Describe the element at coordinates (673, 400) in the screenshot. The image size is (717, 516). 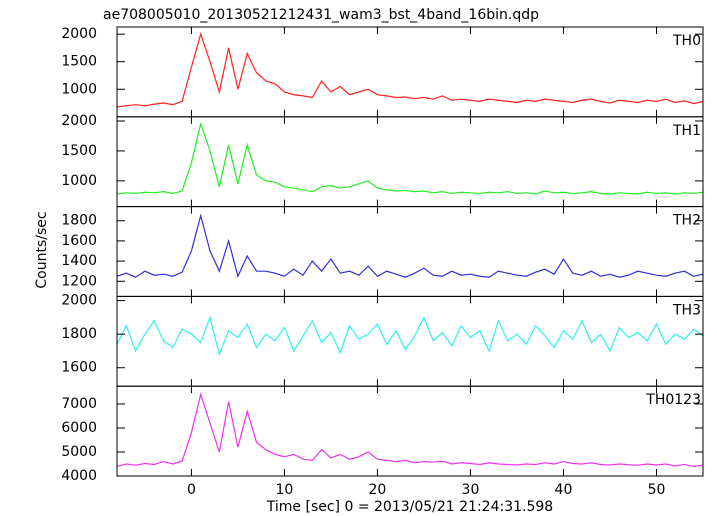
I see `panel-label: TH0123` at that location.